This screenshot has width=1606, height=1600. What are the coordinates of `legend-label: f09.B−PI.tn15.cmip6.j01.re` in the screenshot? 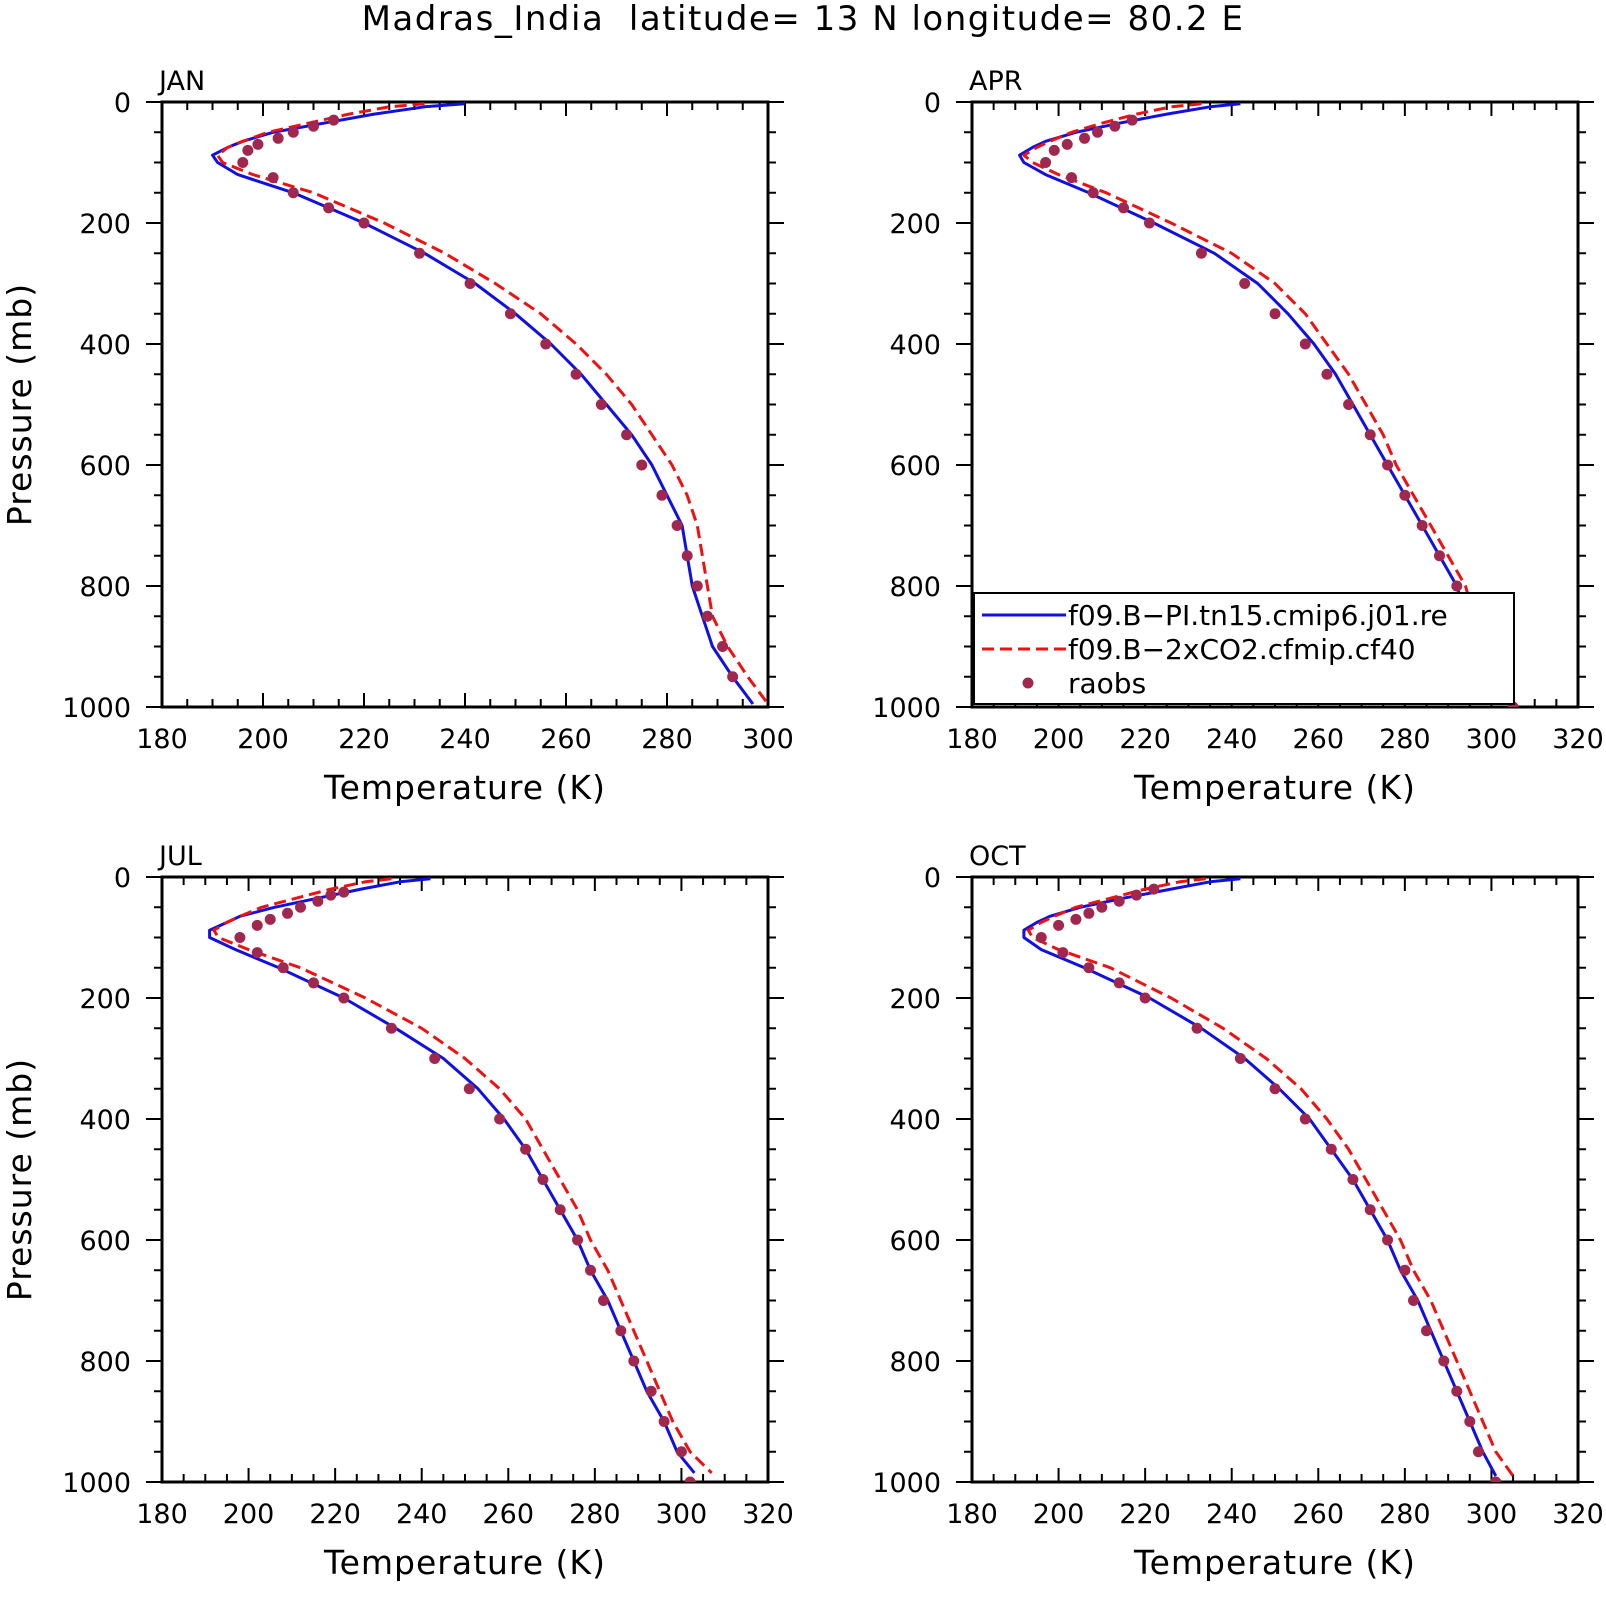 It's located at (1258, 615).